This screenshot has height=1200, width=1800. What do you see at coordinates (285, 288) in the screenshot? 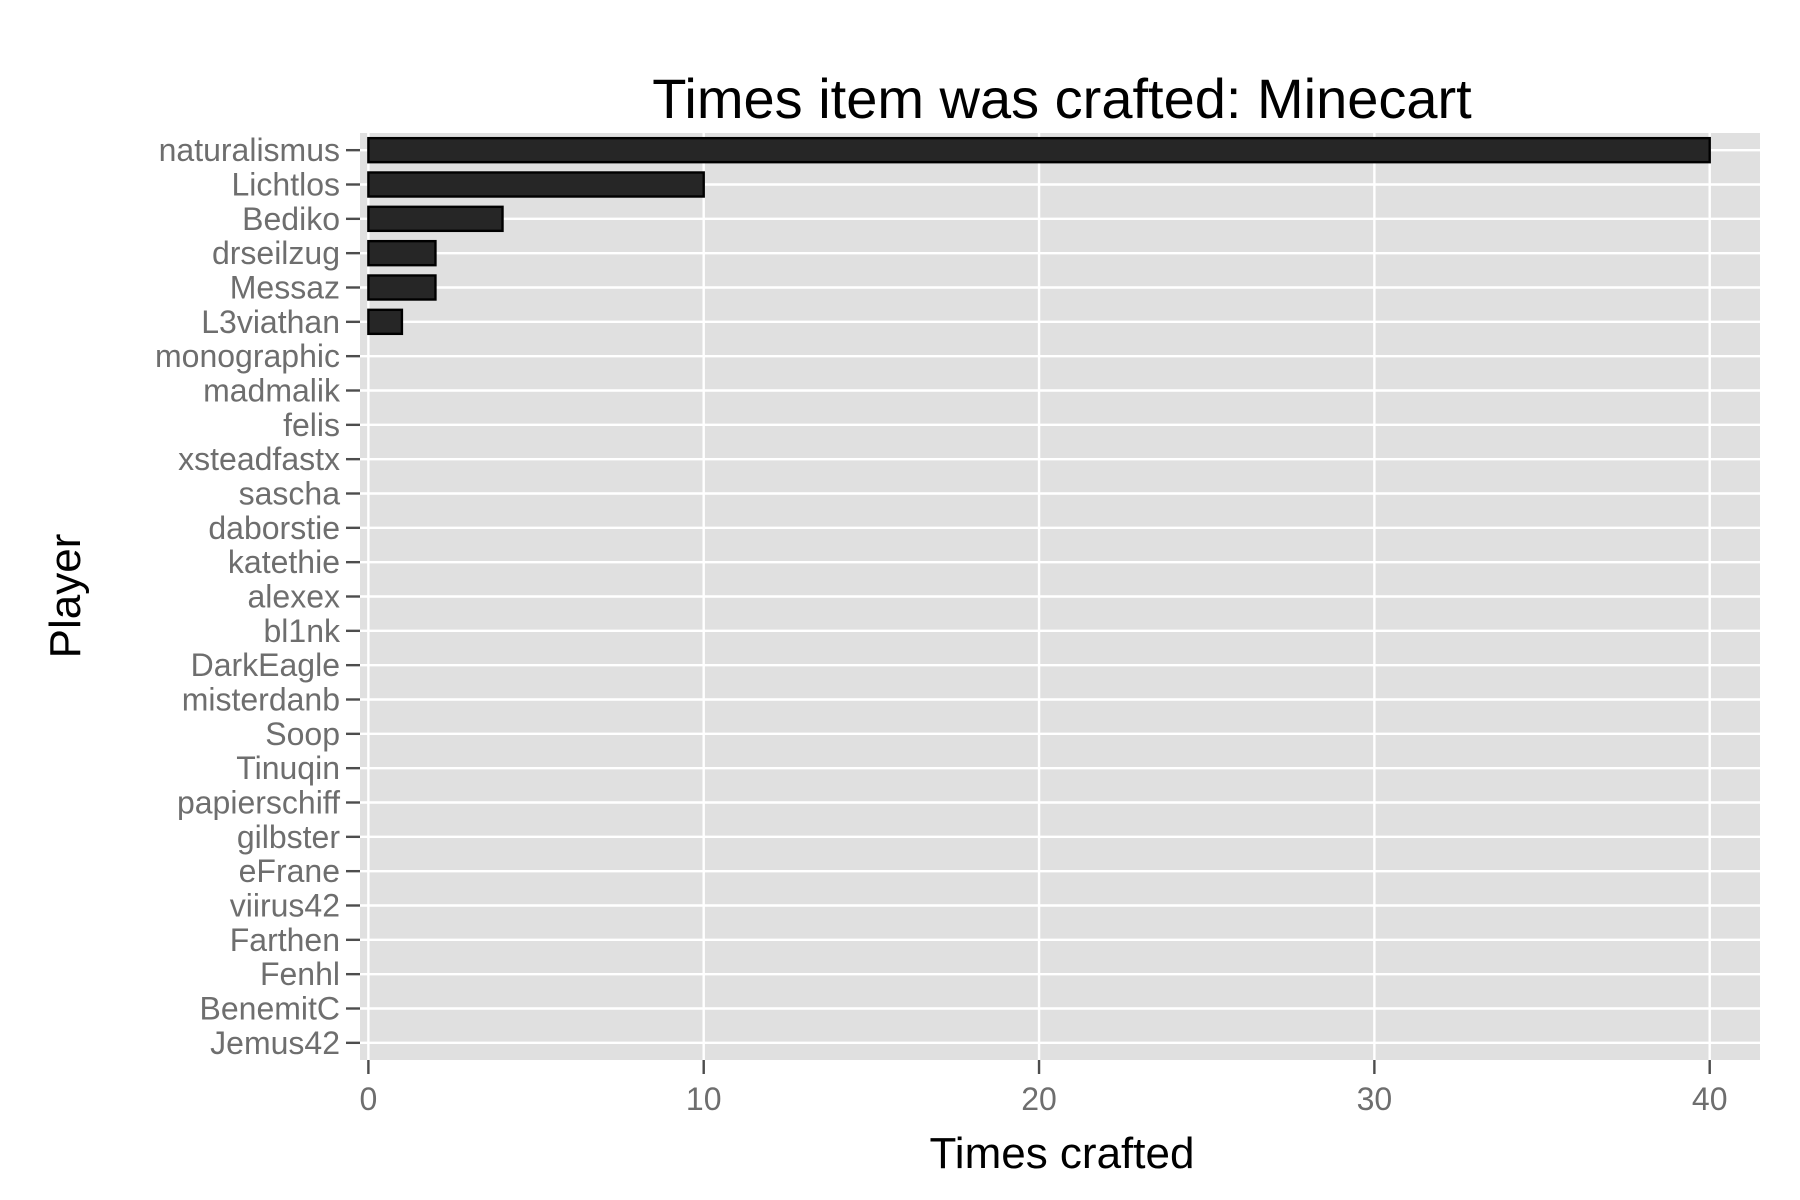
I see `y-tick-label: Messaz` at bounding box center [285, 288].